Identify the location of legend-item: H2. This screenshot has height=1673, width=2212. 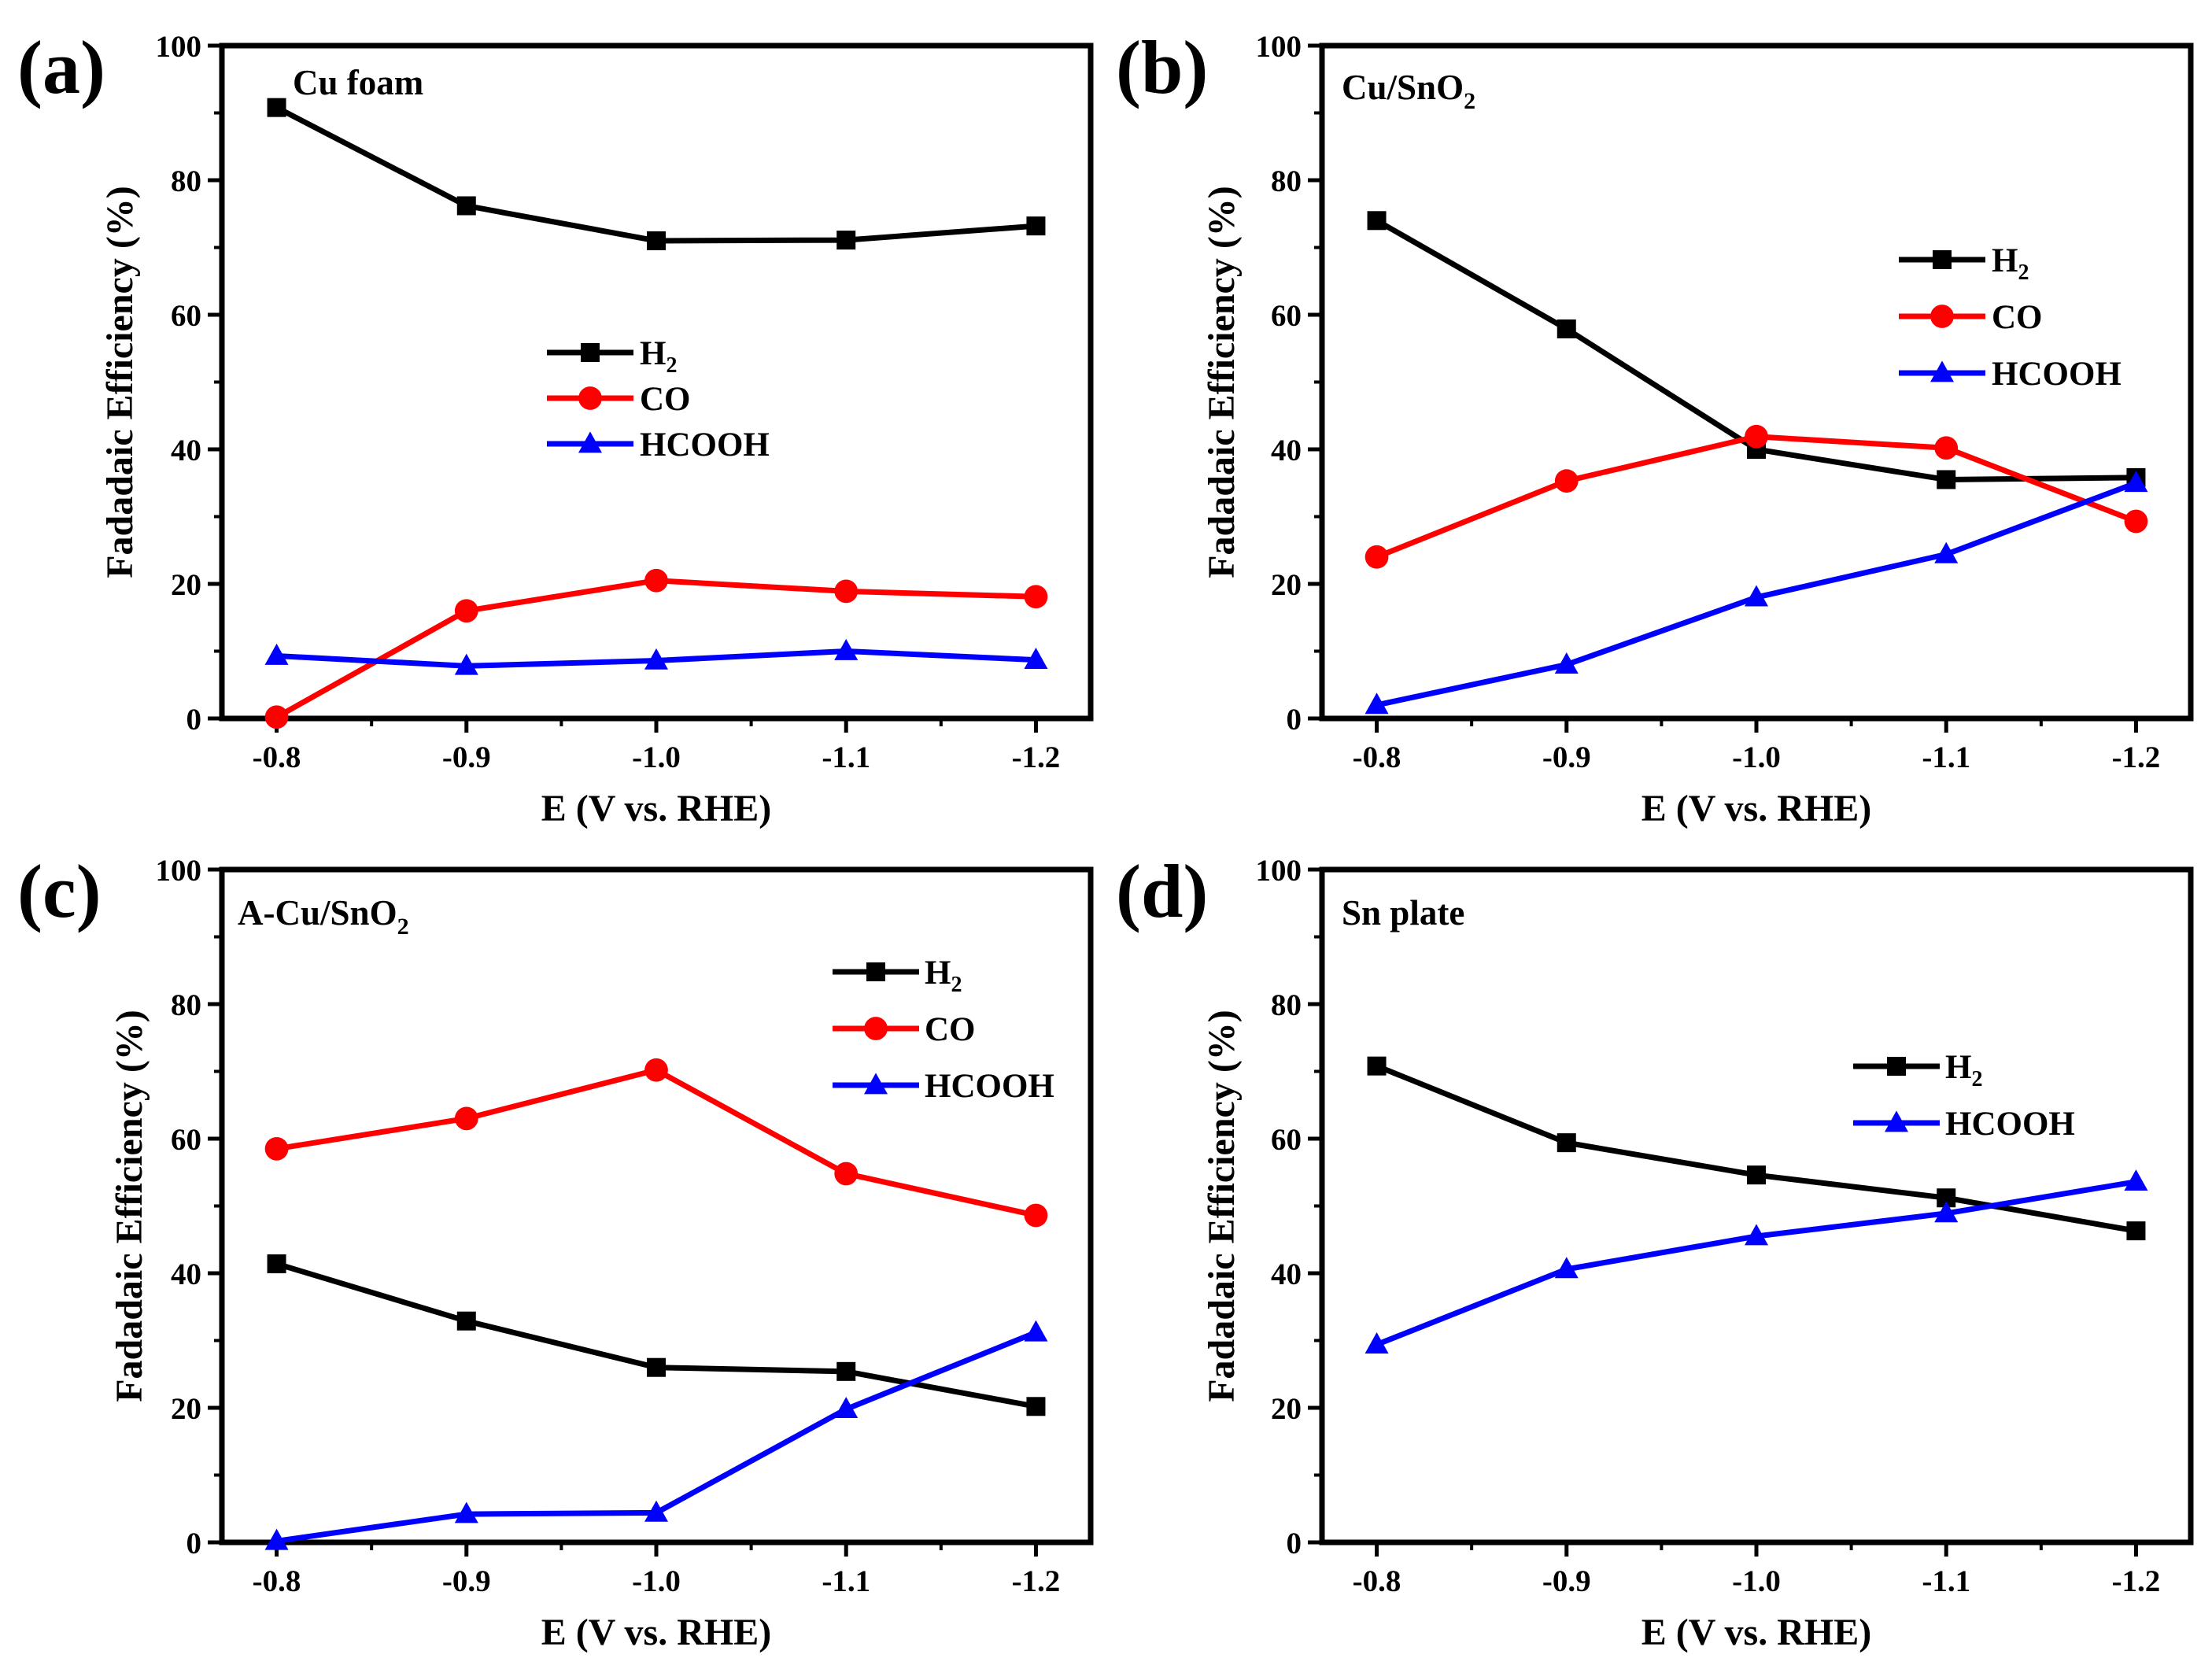
(1917, 1070).